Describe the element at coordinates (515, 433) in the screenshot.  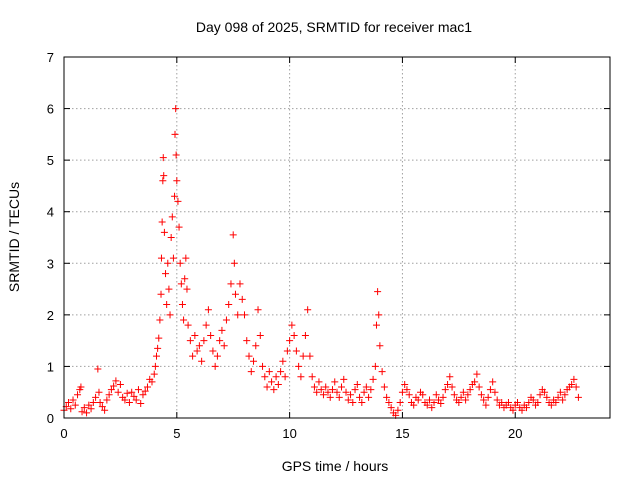
I see `x-tick-label: 20` at that location.